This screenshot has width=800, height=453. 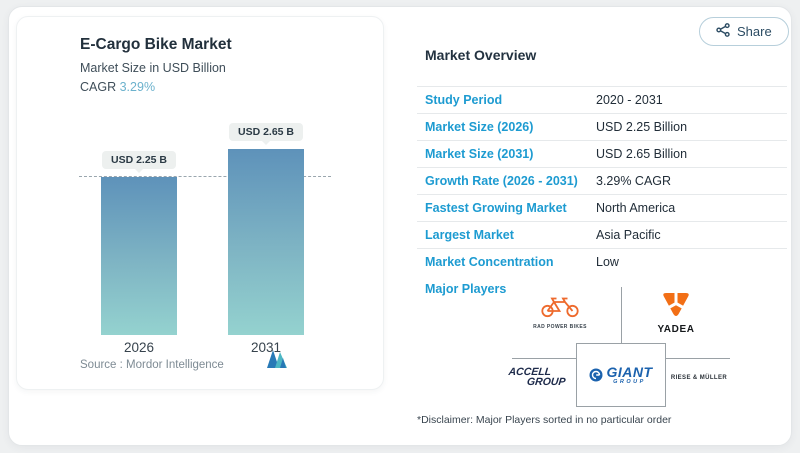 I want to click on cagr-label: CAGR, so click(x=98, y=87).